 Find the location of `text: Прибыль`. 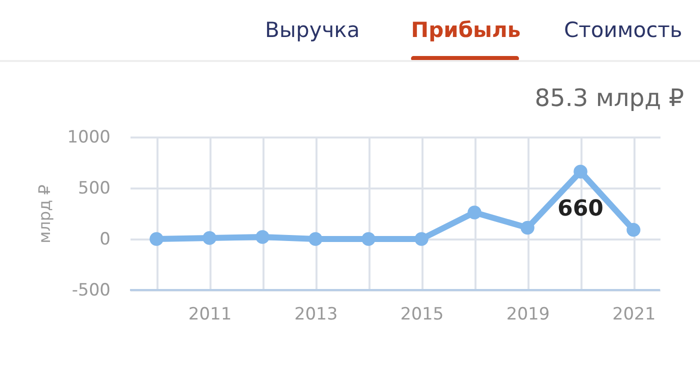

text: Прибыль is located at coordinates (466, 30).